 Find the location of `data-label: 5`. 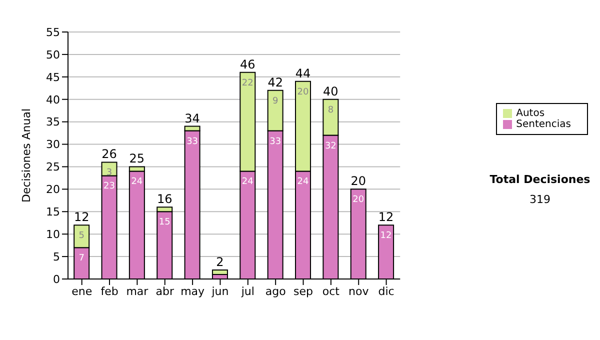

data-label: 5 is located at coordinates (81, 236).